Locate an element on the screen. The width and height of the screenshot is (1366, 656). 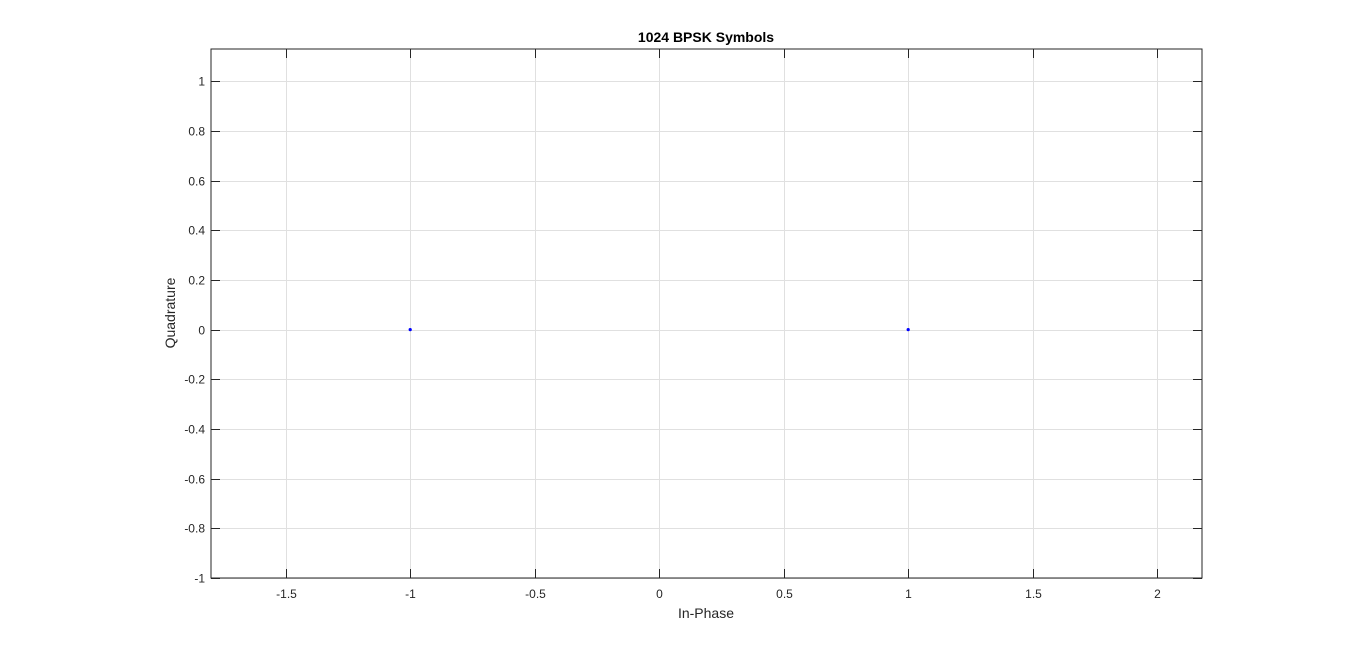
x-tick-label: 0 is located at coordinates (659, 594).